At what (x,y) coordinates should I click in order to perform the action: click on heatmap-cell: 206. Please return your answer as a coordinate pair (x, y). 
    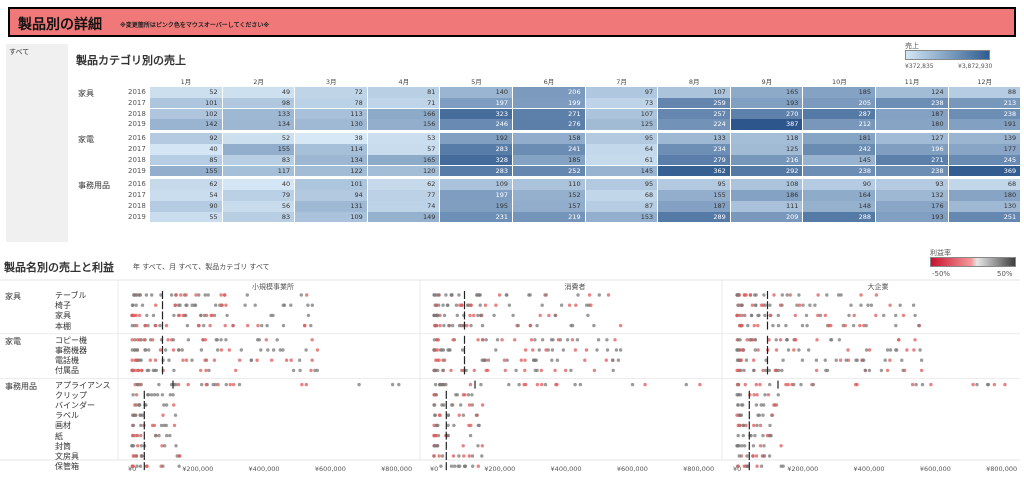
    Looking at the image, I should click on (549, 92).